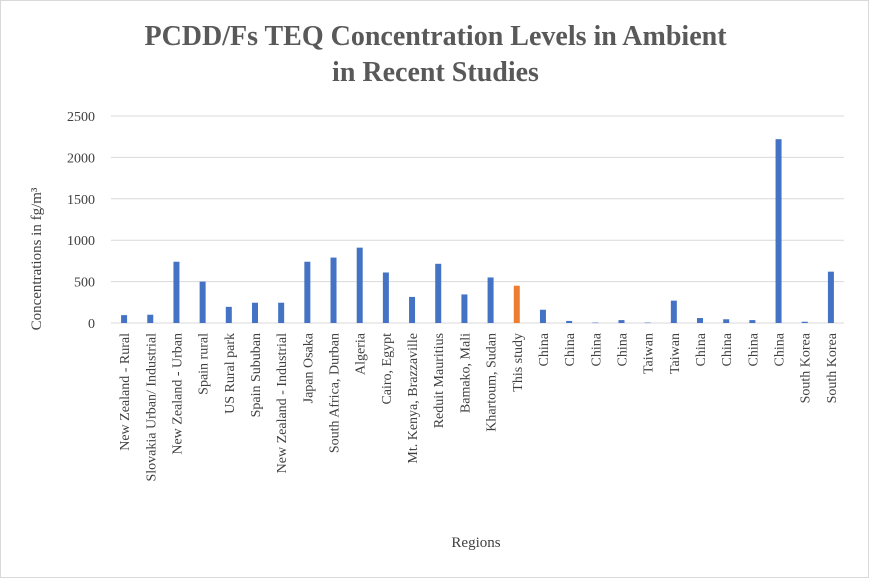  Describe the element at coordinates (81, 200) in the screenshot. I see `y-tick-label: 1500` at that location.